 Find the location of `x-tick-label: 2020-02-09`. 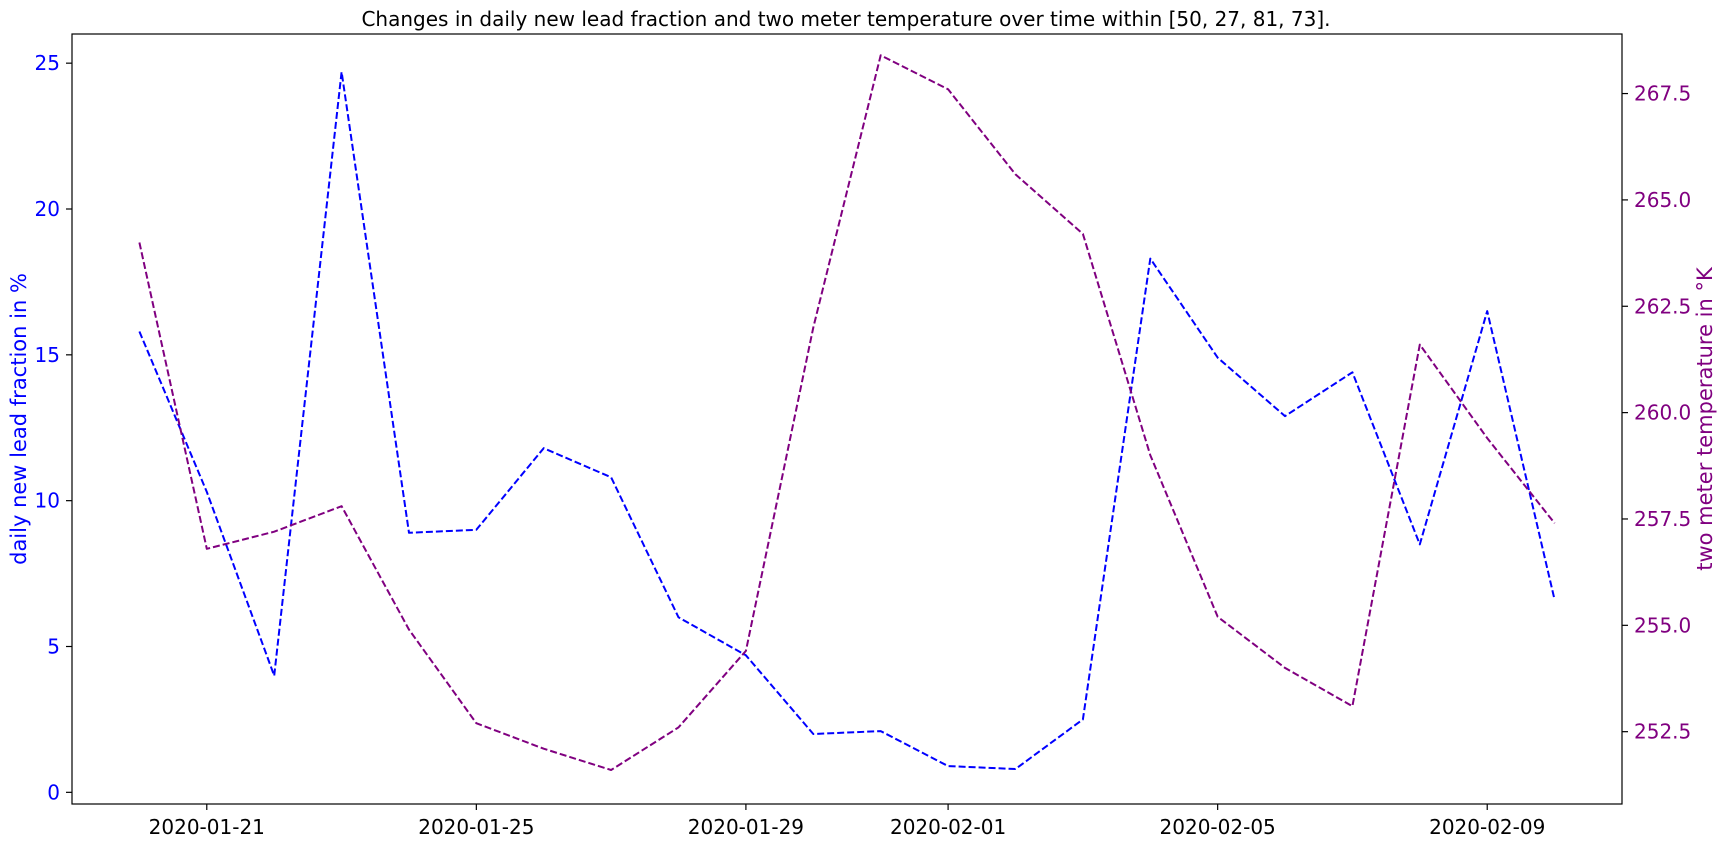

x-tick-label: 2020-02-09 is located at coordinates (1487, 827).